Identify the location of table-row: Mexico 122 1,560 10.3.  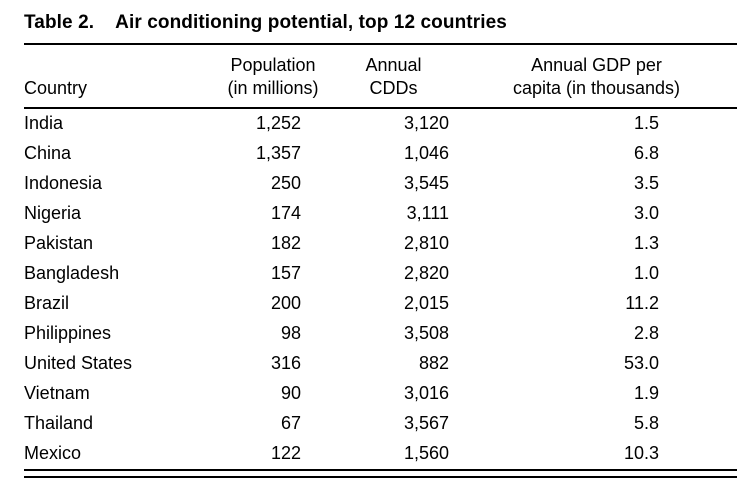
(380, 454).